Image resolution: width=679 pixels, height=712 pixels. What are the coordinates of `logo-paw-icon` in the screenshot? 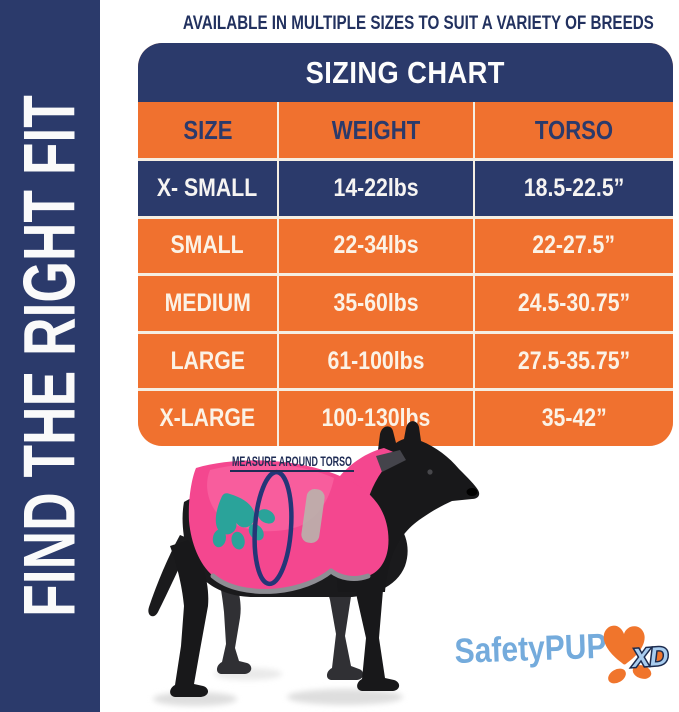 It's located at (635, 654).